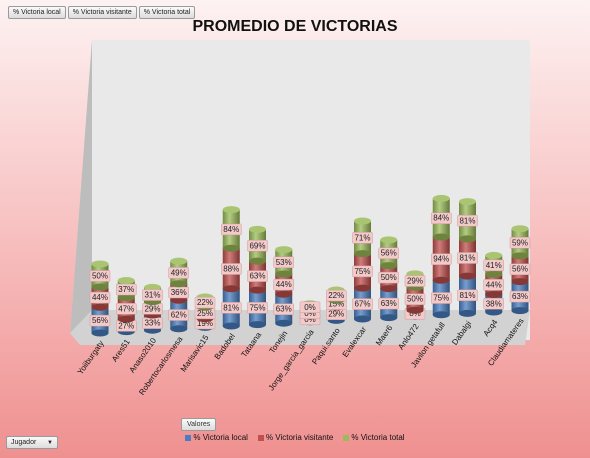  I want to click on data-label-local-6: 75%, so click(257, 307).